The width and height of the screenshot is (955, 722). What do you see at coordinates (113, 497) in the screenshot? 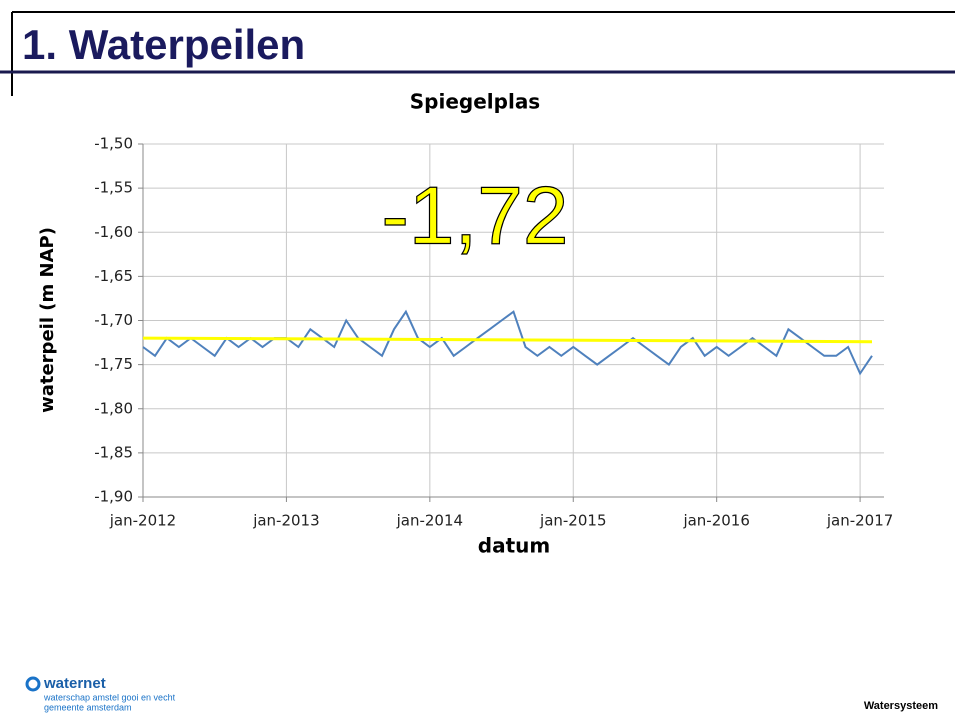
I see `y-tick-label: -1,90` at bounding box center [113, 497].